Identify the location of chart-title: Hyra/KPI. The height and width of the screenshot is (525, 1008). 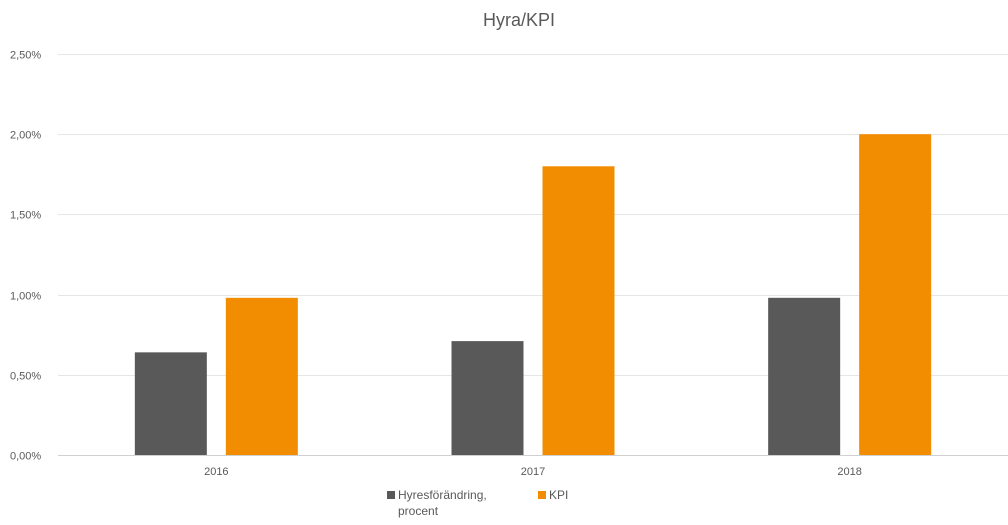
(519, 20).